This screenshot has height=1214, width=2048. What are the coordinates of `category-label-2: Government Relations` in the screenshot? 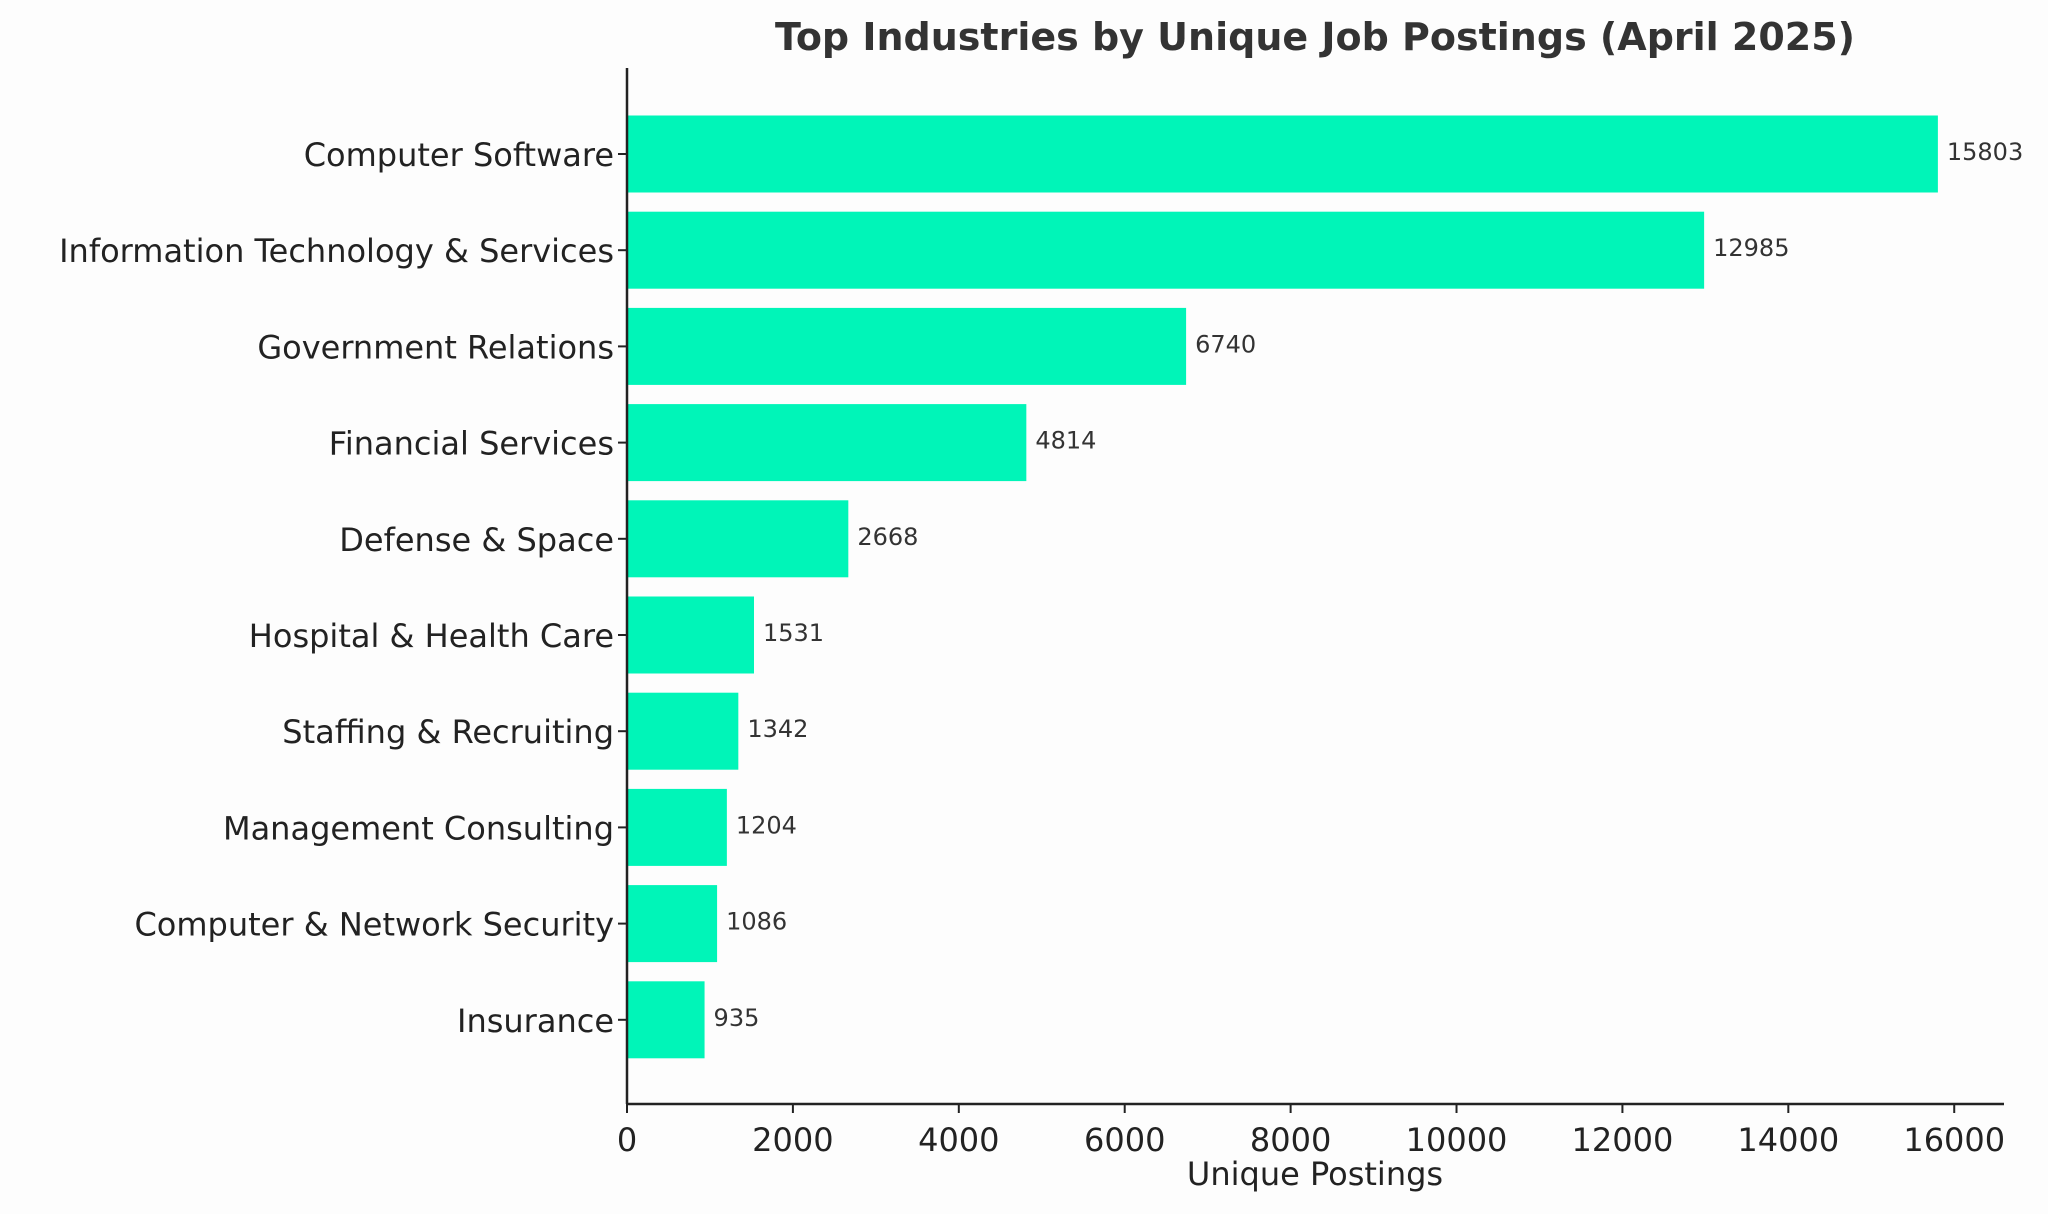 It's located at (435, 347).